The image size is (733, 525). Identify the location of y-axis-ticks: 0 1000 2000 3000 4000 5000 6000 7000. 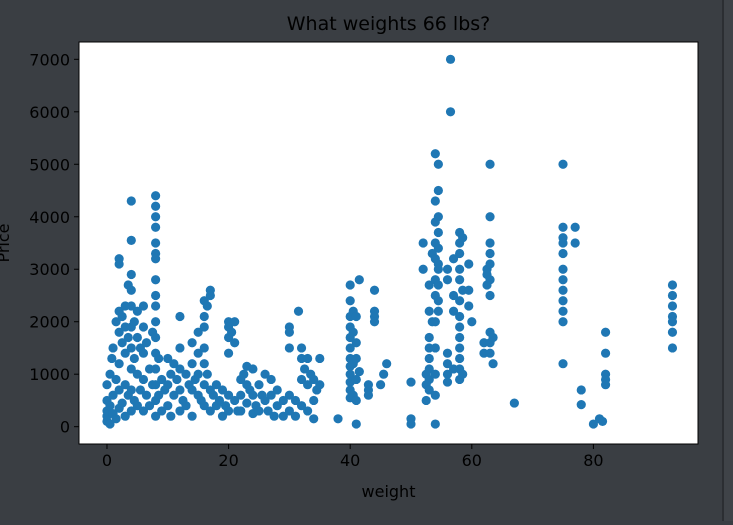
(54, 243).